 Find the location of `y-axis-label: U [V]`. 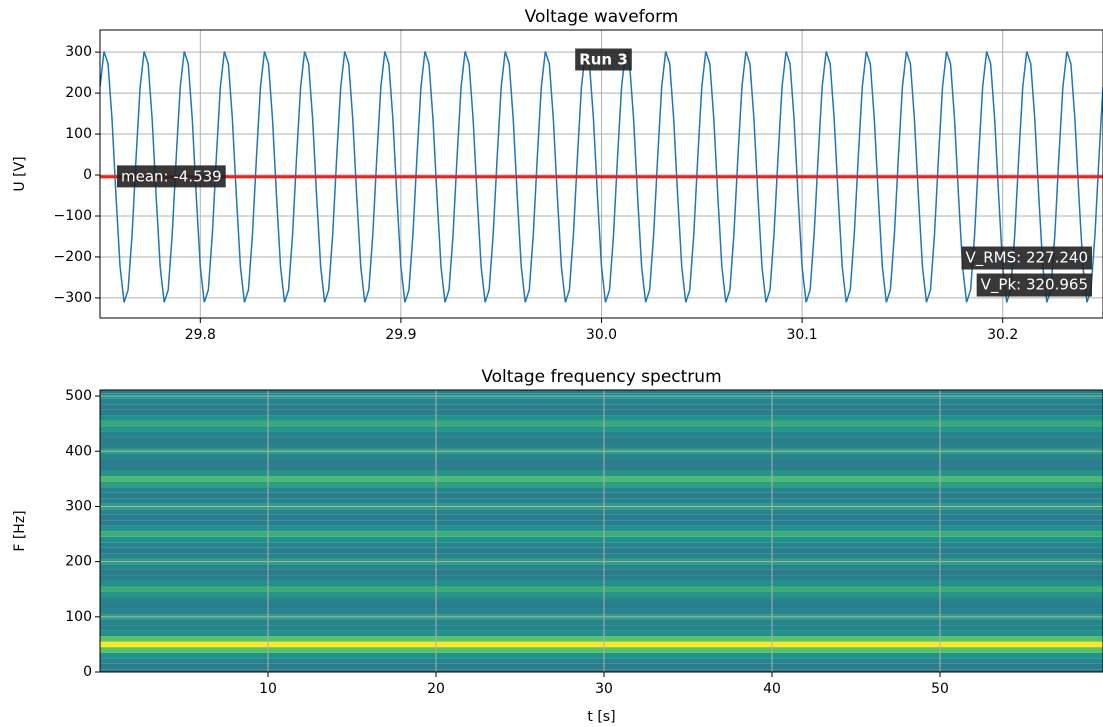

y-axis-label: U [V] is located at coordinates (20, 173).